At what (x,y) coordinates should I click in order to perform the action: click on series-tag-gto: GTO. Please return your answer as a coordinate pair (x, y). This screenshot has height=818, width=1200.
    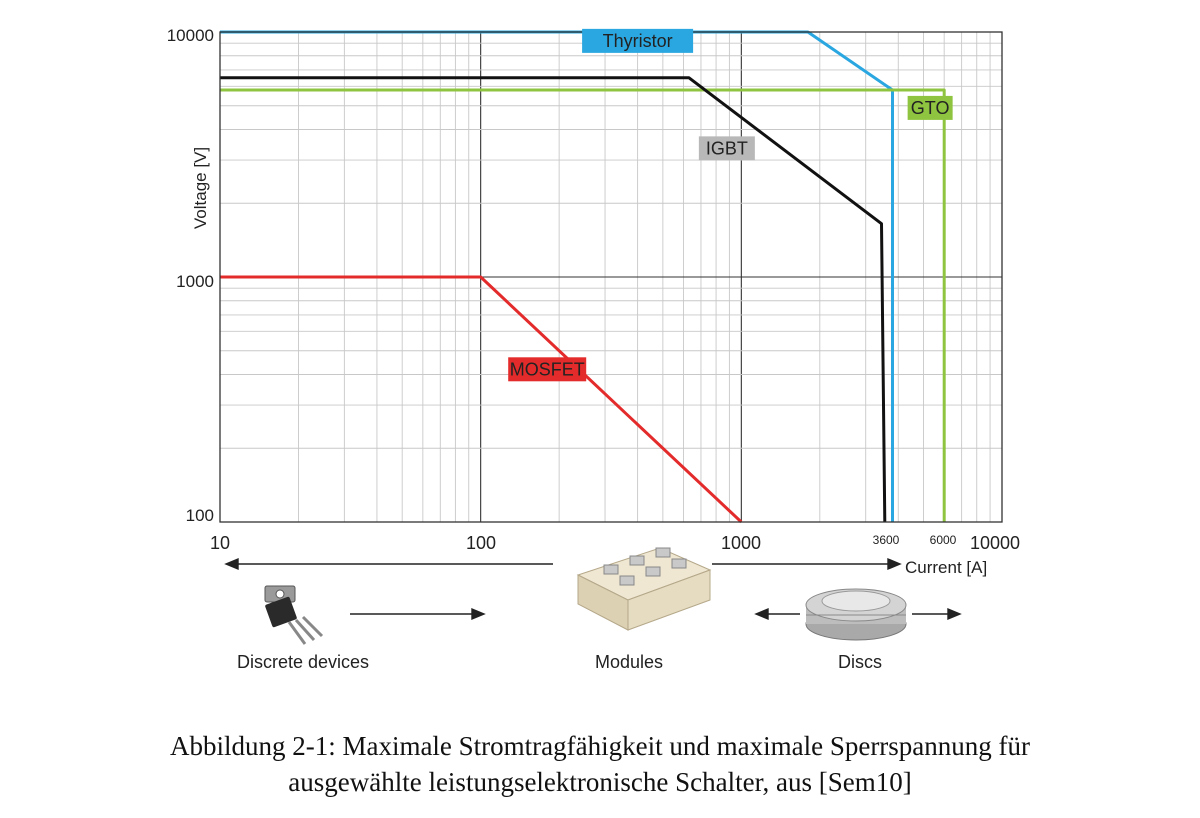
    Looking at the image, I should click on (930, 108).